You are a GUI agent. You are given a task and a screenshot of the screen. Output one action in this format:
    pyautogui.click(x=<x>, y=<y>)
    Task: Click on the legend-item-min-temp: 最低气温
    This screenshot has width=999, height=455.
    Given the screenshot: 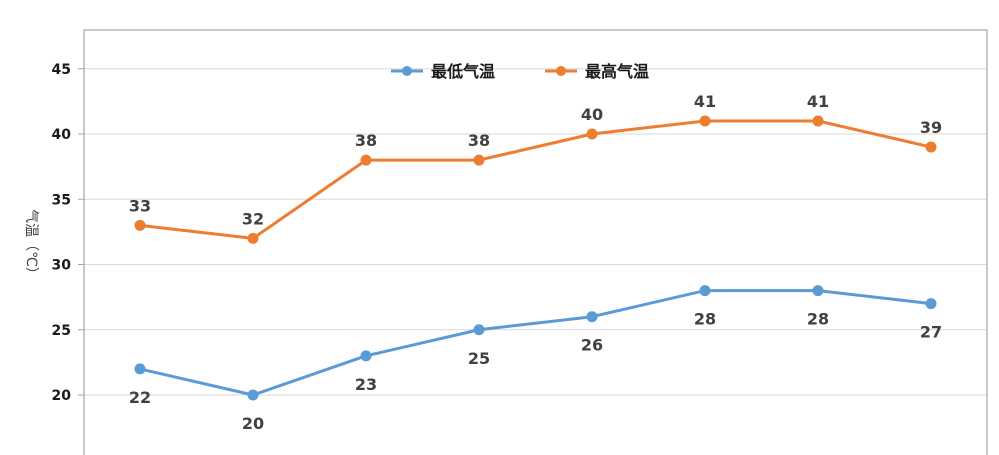 What is the action you would take?
    pyautogui.click(x=443, y=71)
    